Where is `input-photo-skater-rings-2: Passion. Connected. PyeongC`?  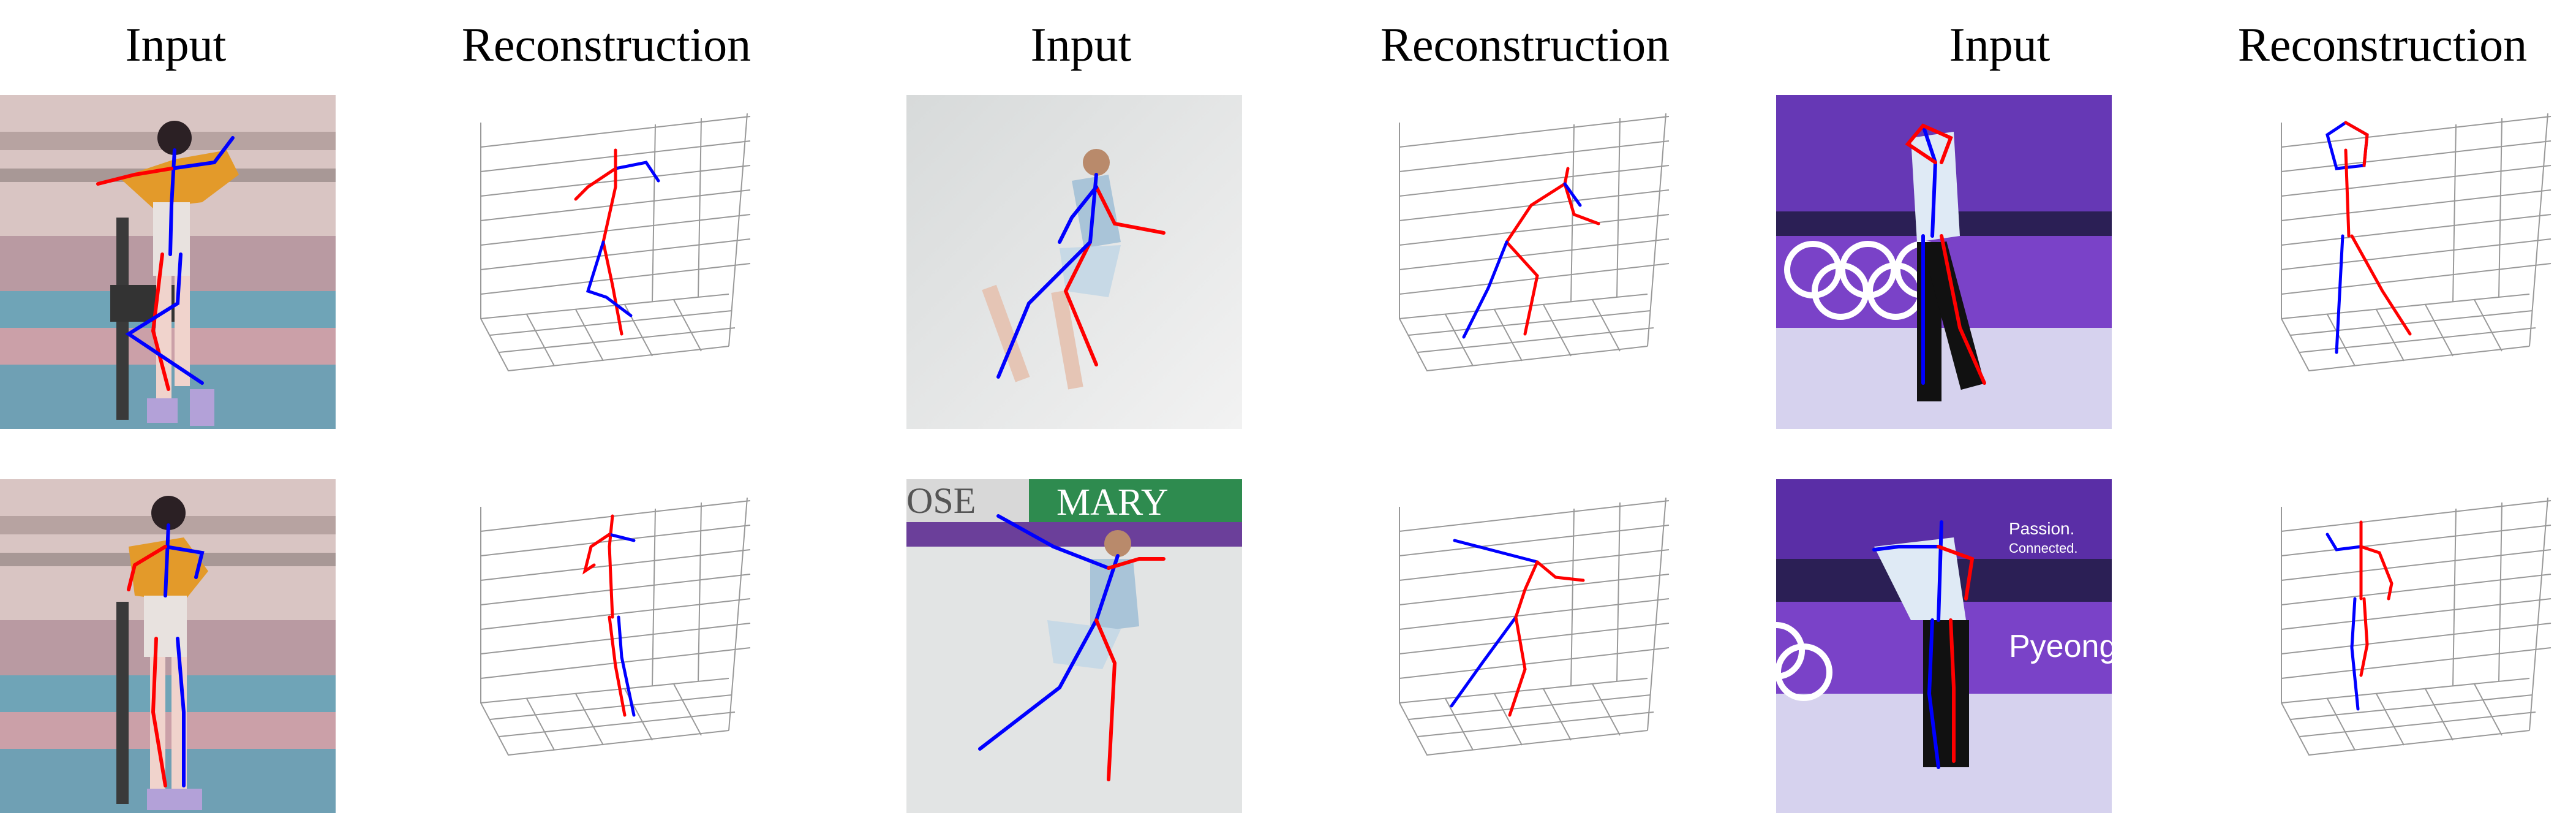 input-photo-skater-rings-2: Passion. Connected. PyeongC is located at coordinates (1944, 646).